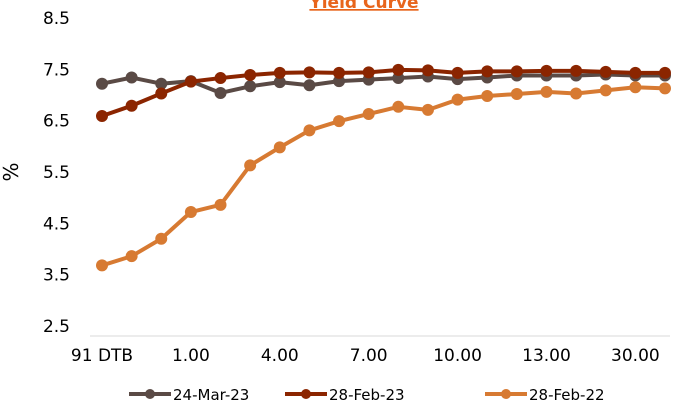  What do you see at coordinates (56, 122) in the screenshot?
I see `y-tick-label: 6.5` at bounding box center [56, 122].